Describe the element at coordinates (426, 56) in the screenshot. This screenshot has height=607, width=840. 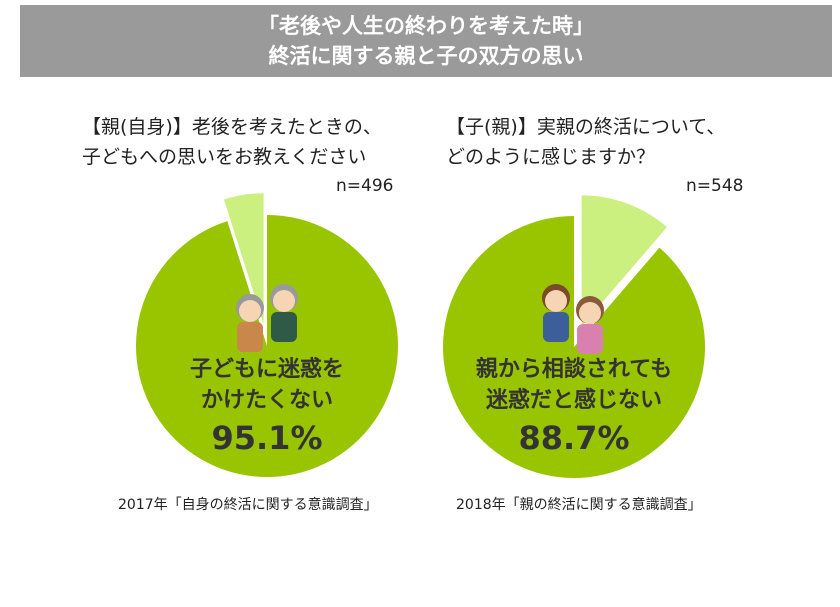
I see `header-line2: 終活に関する親と子の双方の思い` at that location.